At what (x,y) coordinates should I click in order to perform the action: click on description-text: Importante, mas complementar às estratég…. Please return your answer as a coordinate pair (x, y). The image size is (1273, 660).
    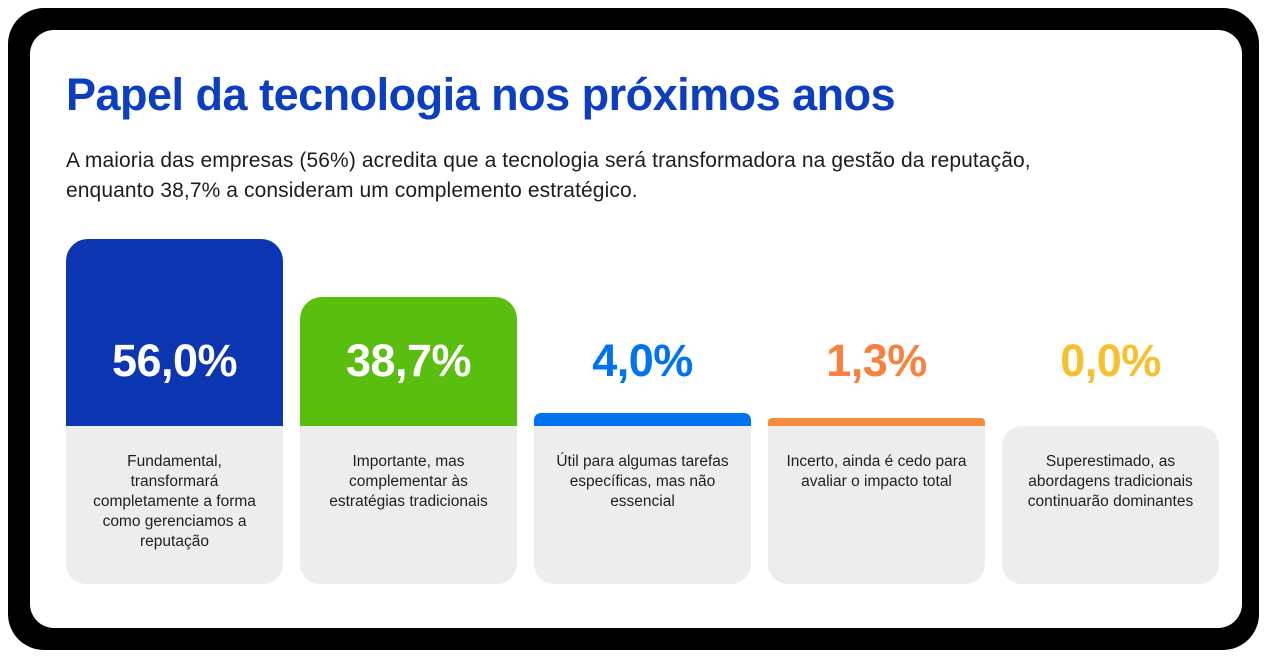
    Looking at the image, I should click on (408, 481).